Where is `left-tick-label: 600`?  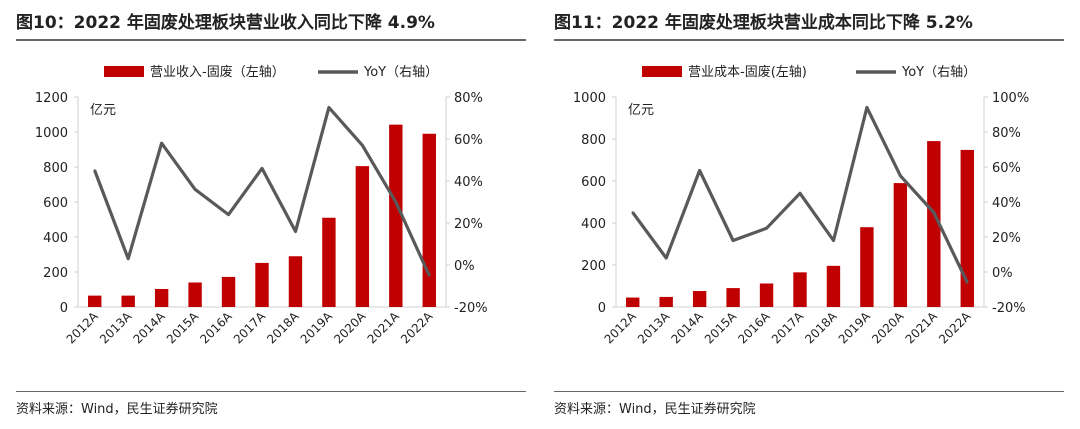 left-tick-label: 600 is located at coordinates (55, 203).